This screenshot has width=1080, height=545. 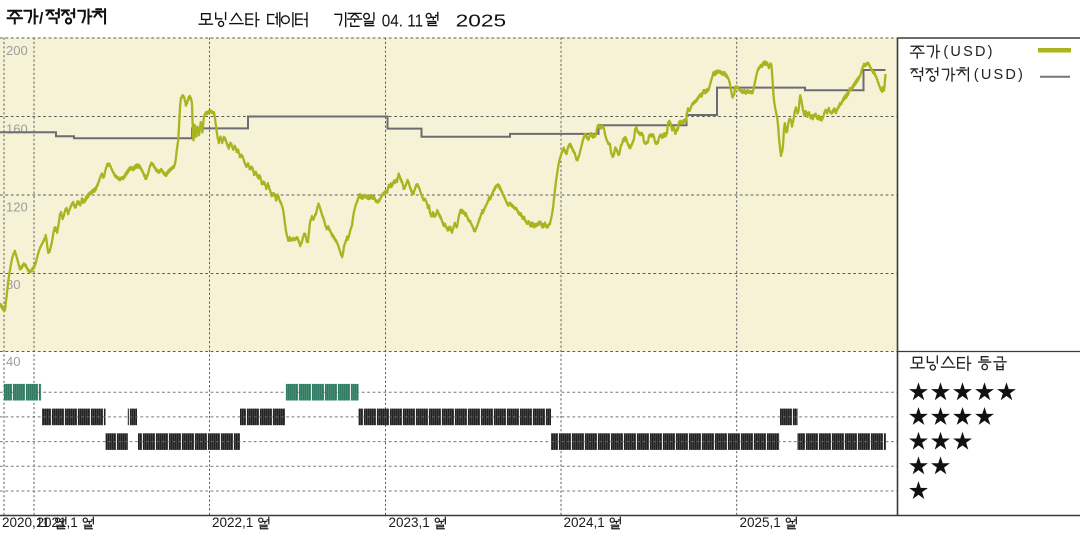 What do you see at coordinates (232, 522) in the screenshot?
I see `svg-text: 2022,1` at bounding box center [232, 522].